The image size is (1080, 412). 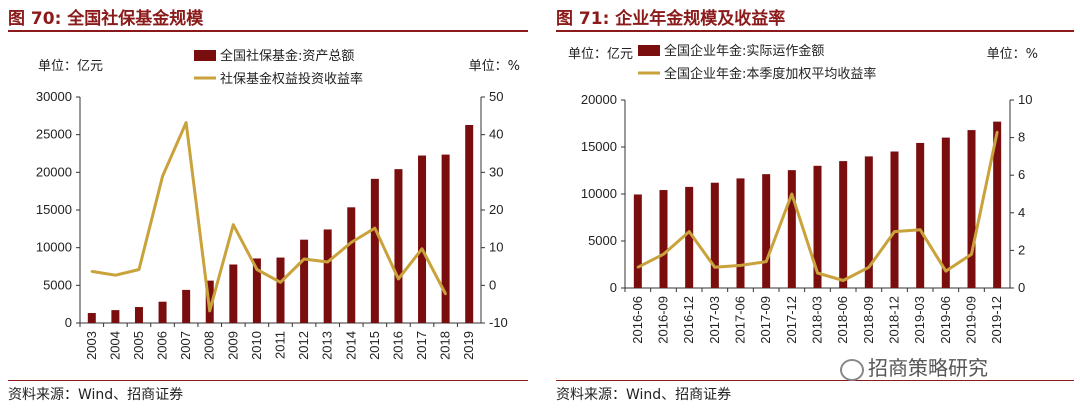 What do you see at coordinates (498, 322) in the screenshot?
I see `right-tick-label: -10` at bounding box center [498, 322].